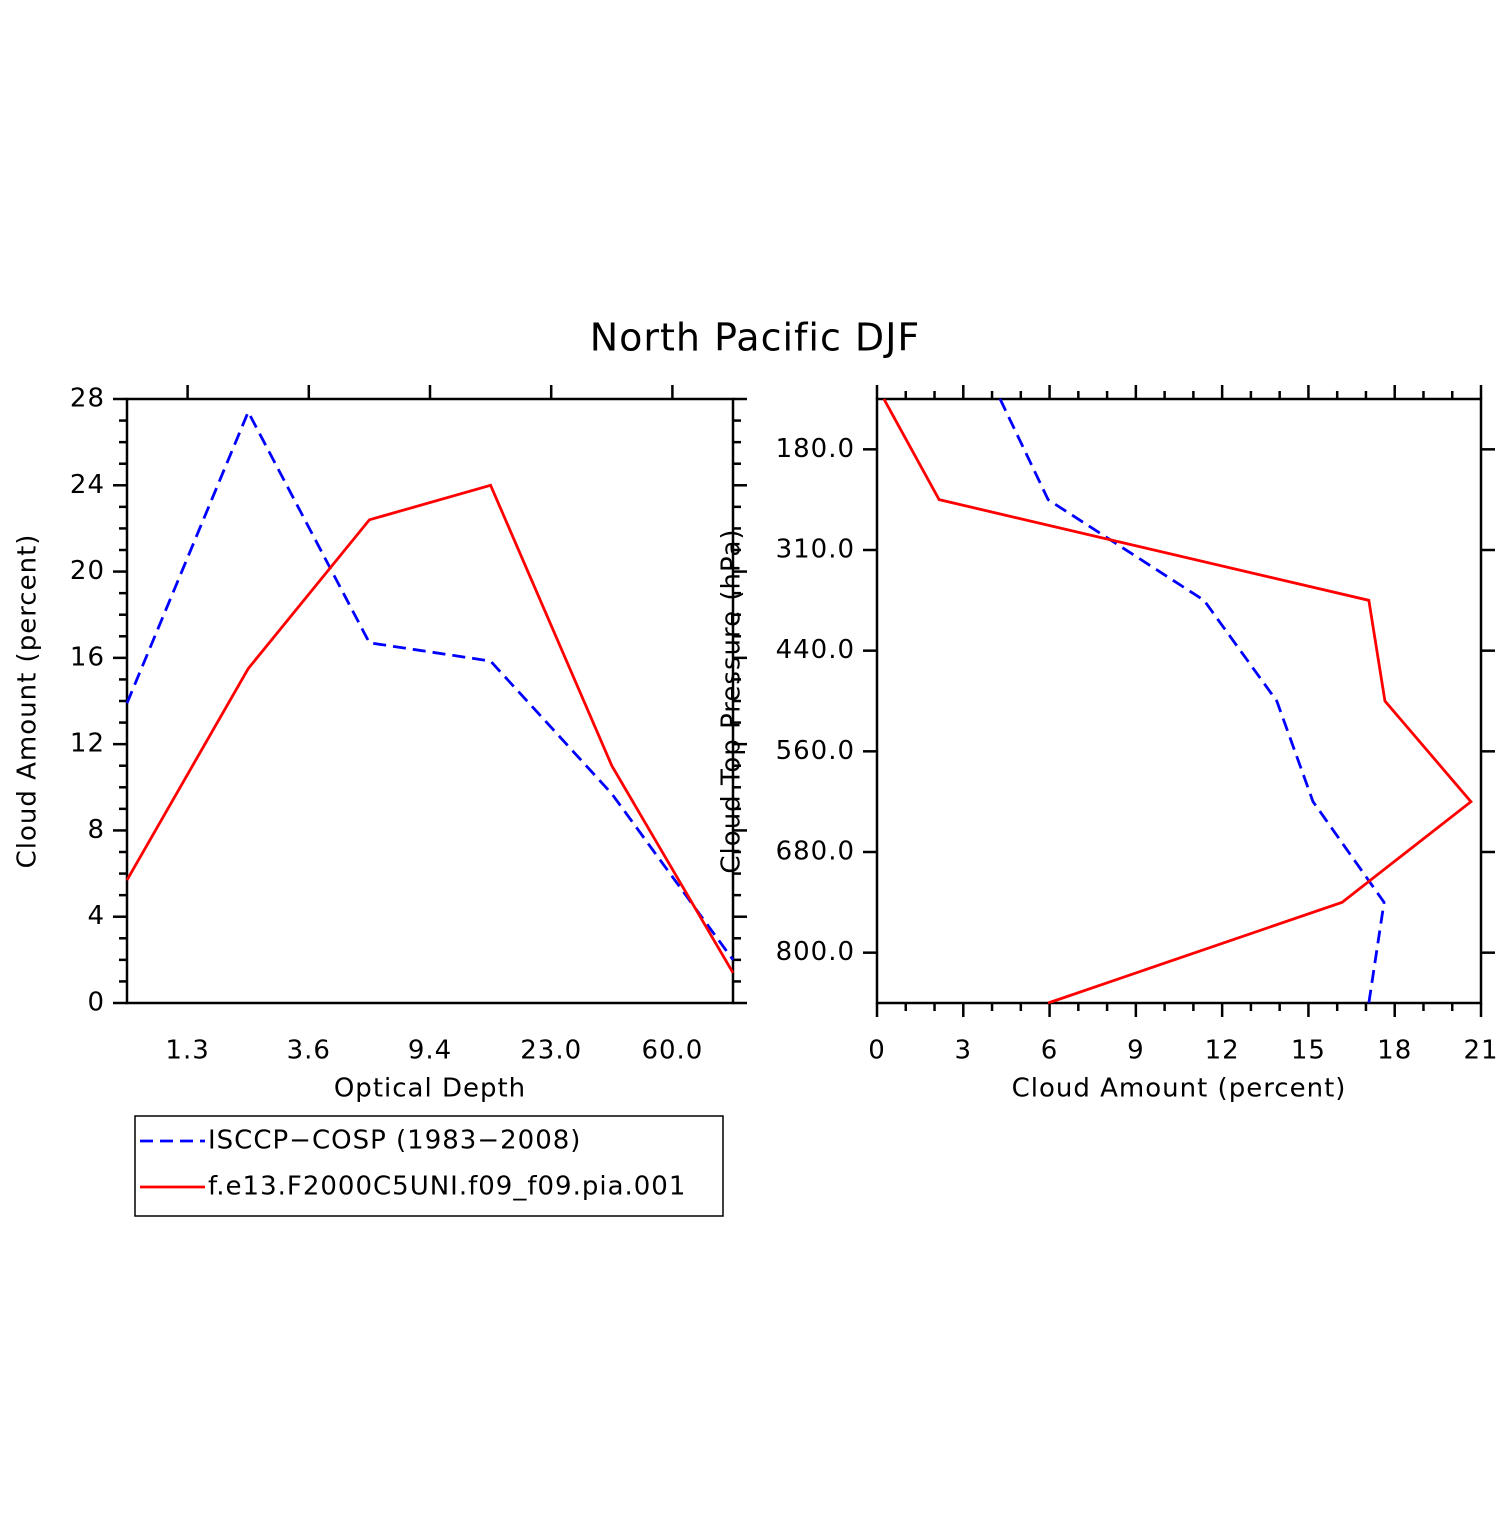  What do you see at coordinates (87, 485) in the screenshot?
I see `y-tick-label: 24` at bounding box center [87, 485].